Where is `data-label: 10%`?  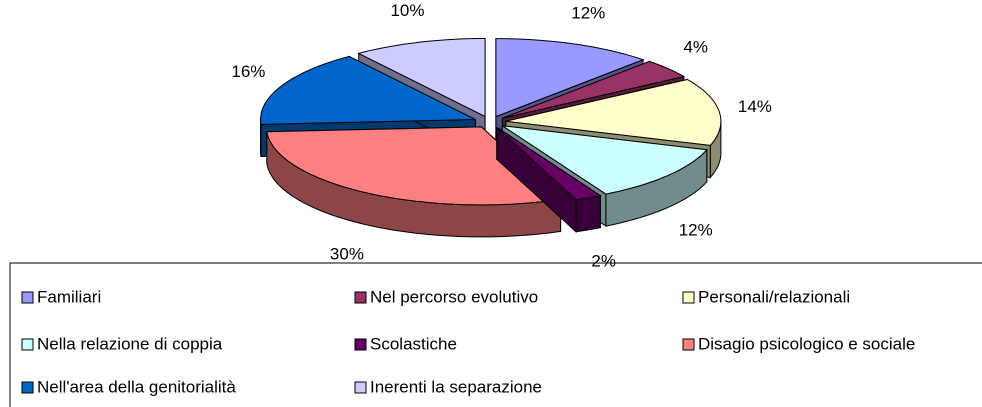
data-label: 10% is located at coordinates (407, 10).